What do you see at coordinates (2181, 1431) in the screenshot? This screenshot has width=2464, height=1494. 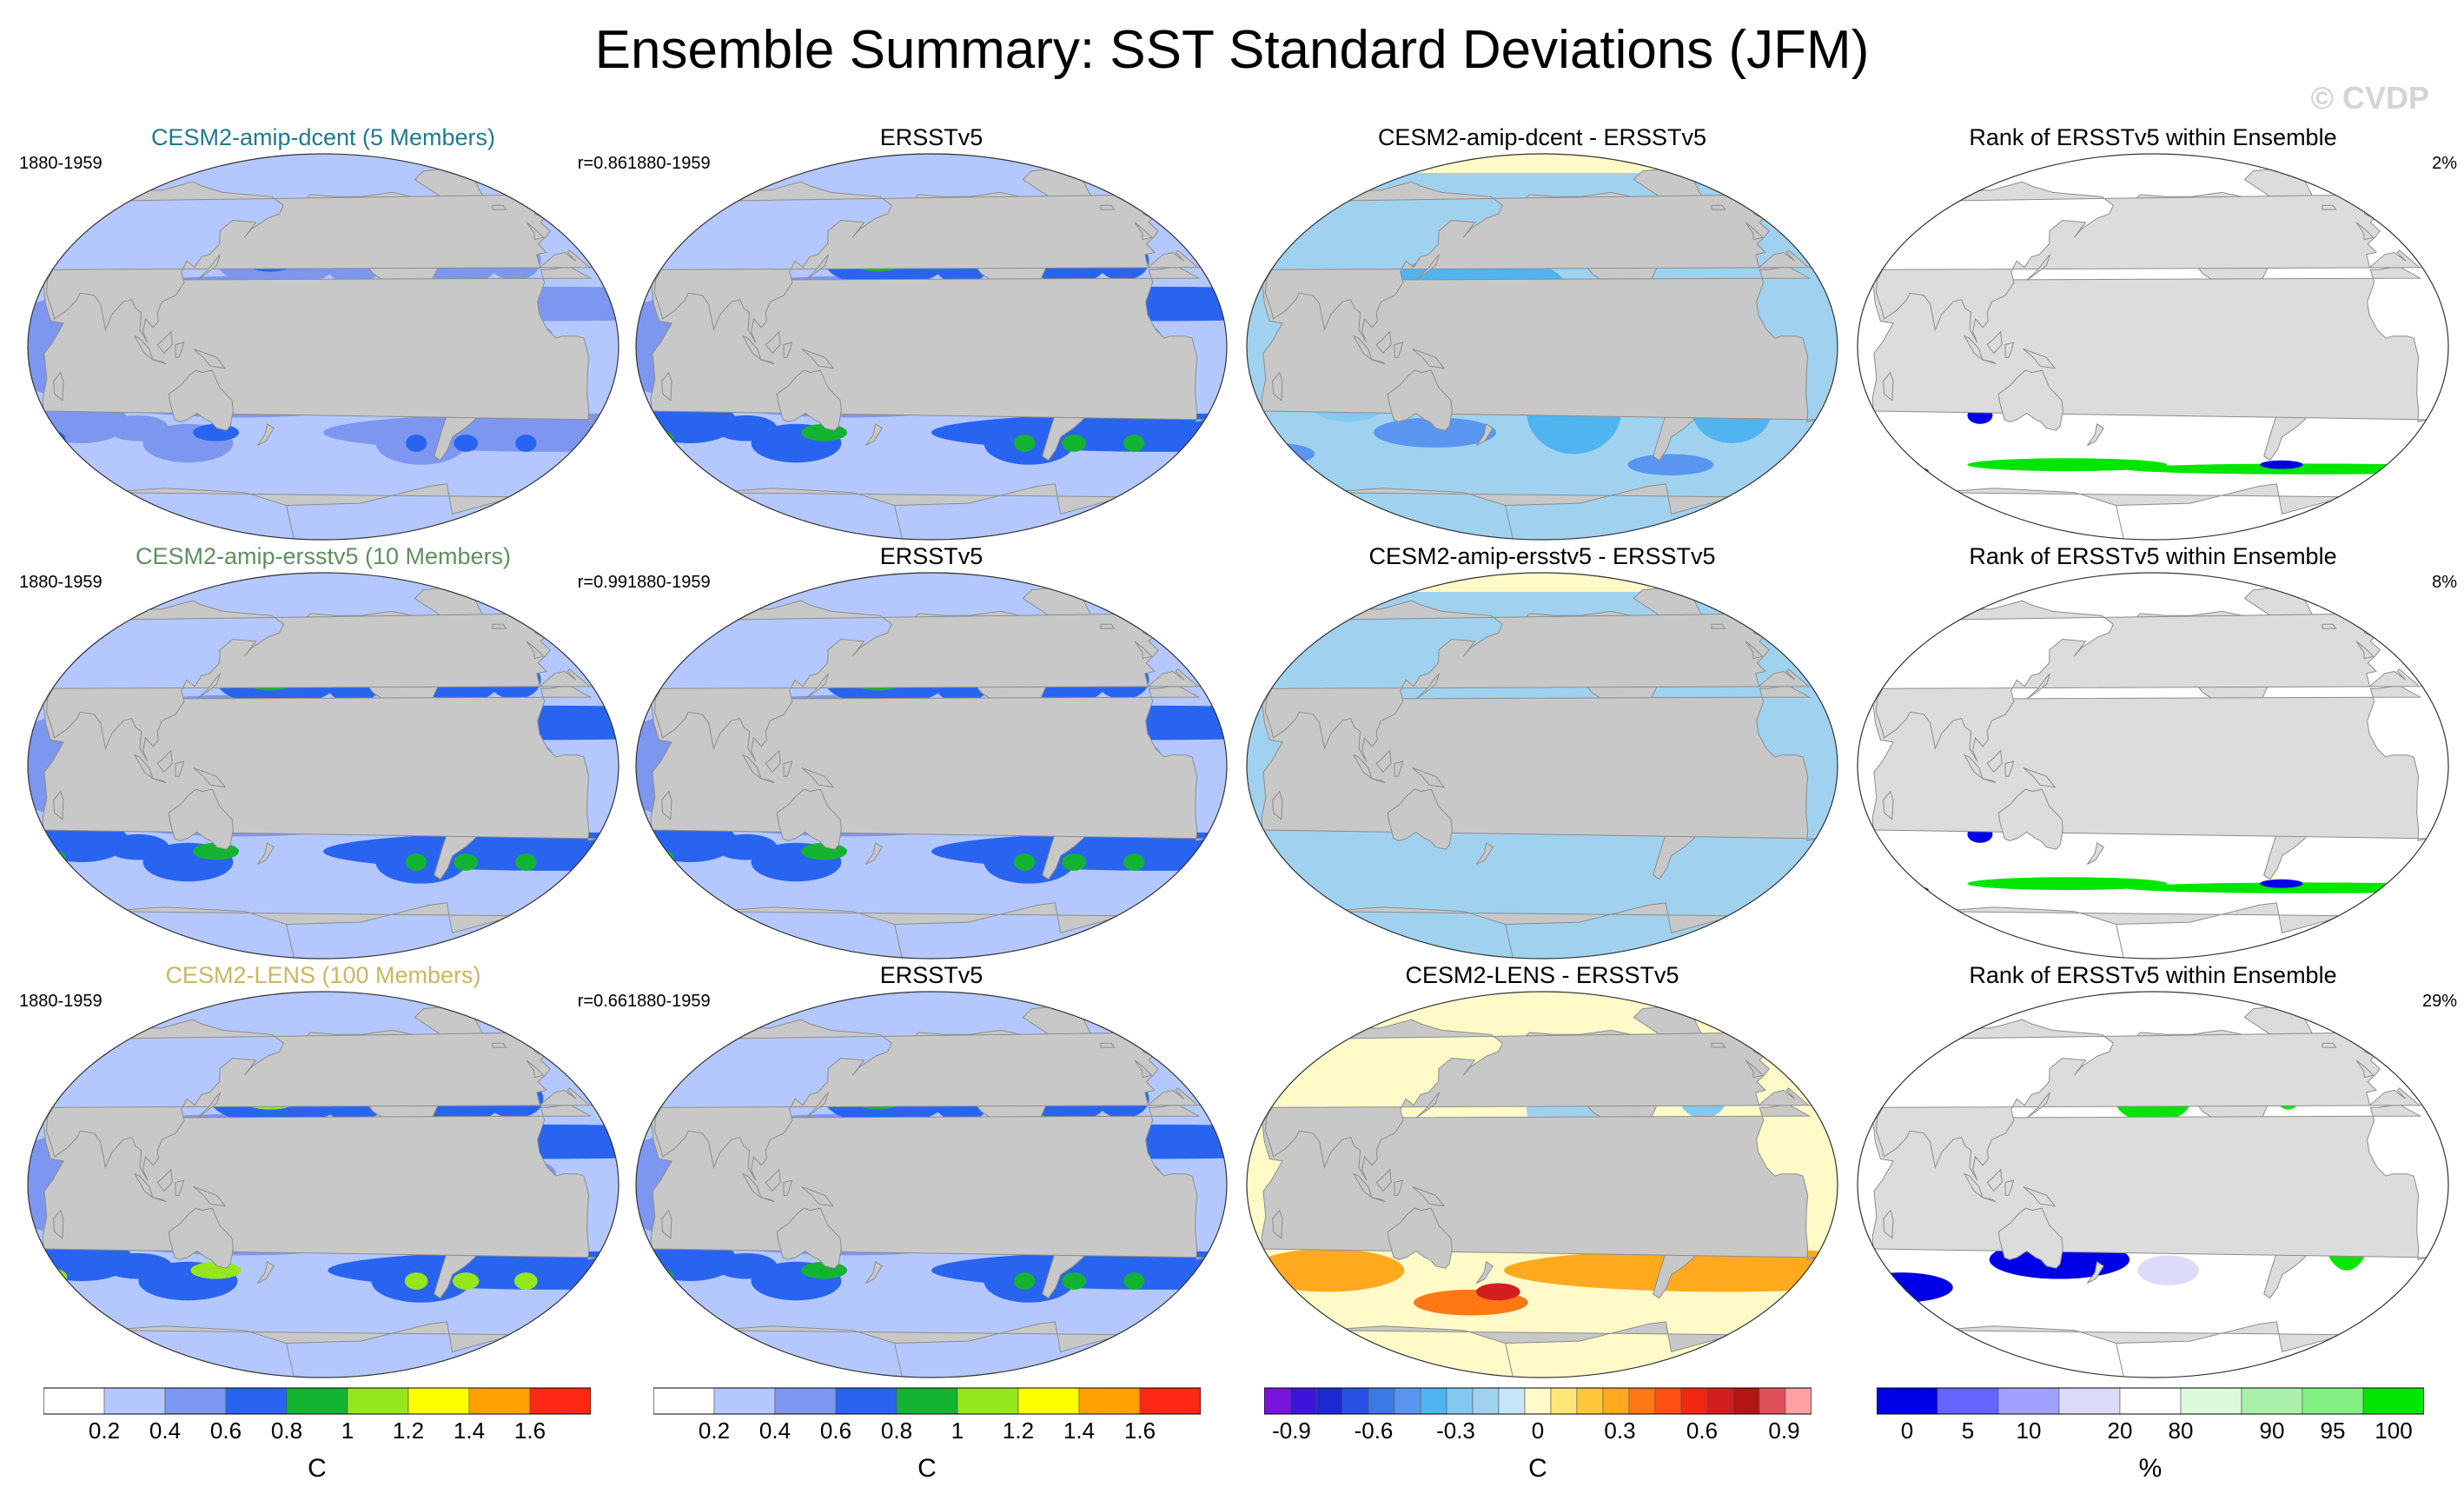 I see `colorbar-tick-label: 80` at bounding box center [2181, 1431].